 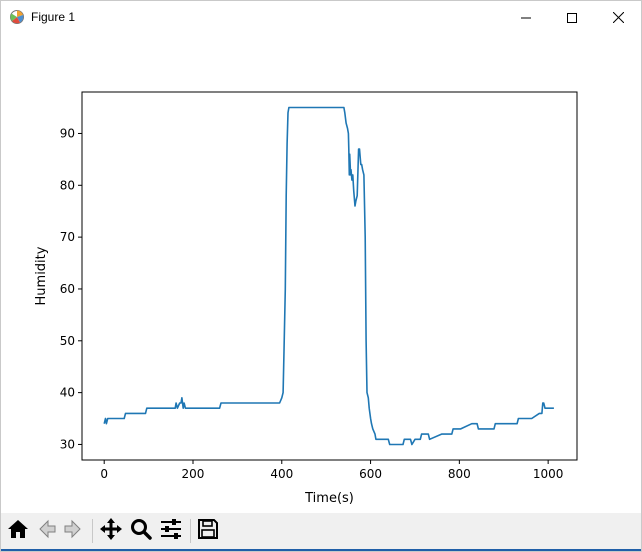 I want to click on pan-icon, so click(x=111, y=531).